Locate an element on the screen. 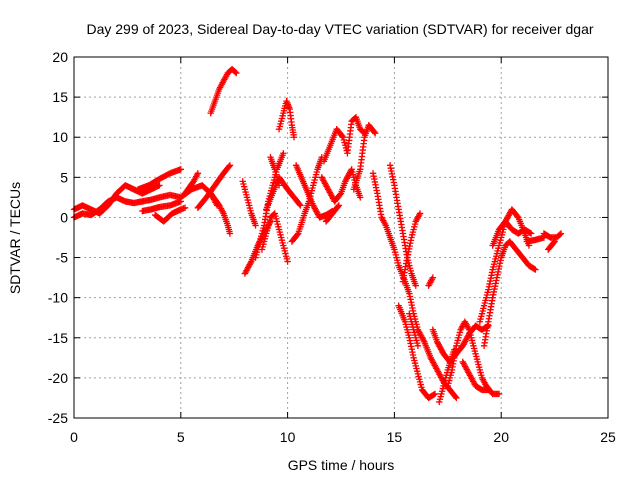 Image resolution: width=640 pixels, height=480 pixels. y-tick-label: -10 is located at coordinates (58, 298).